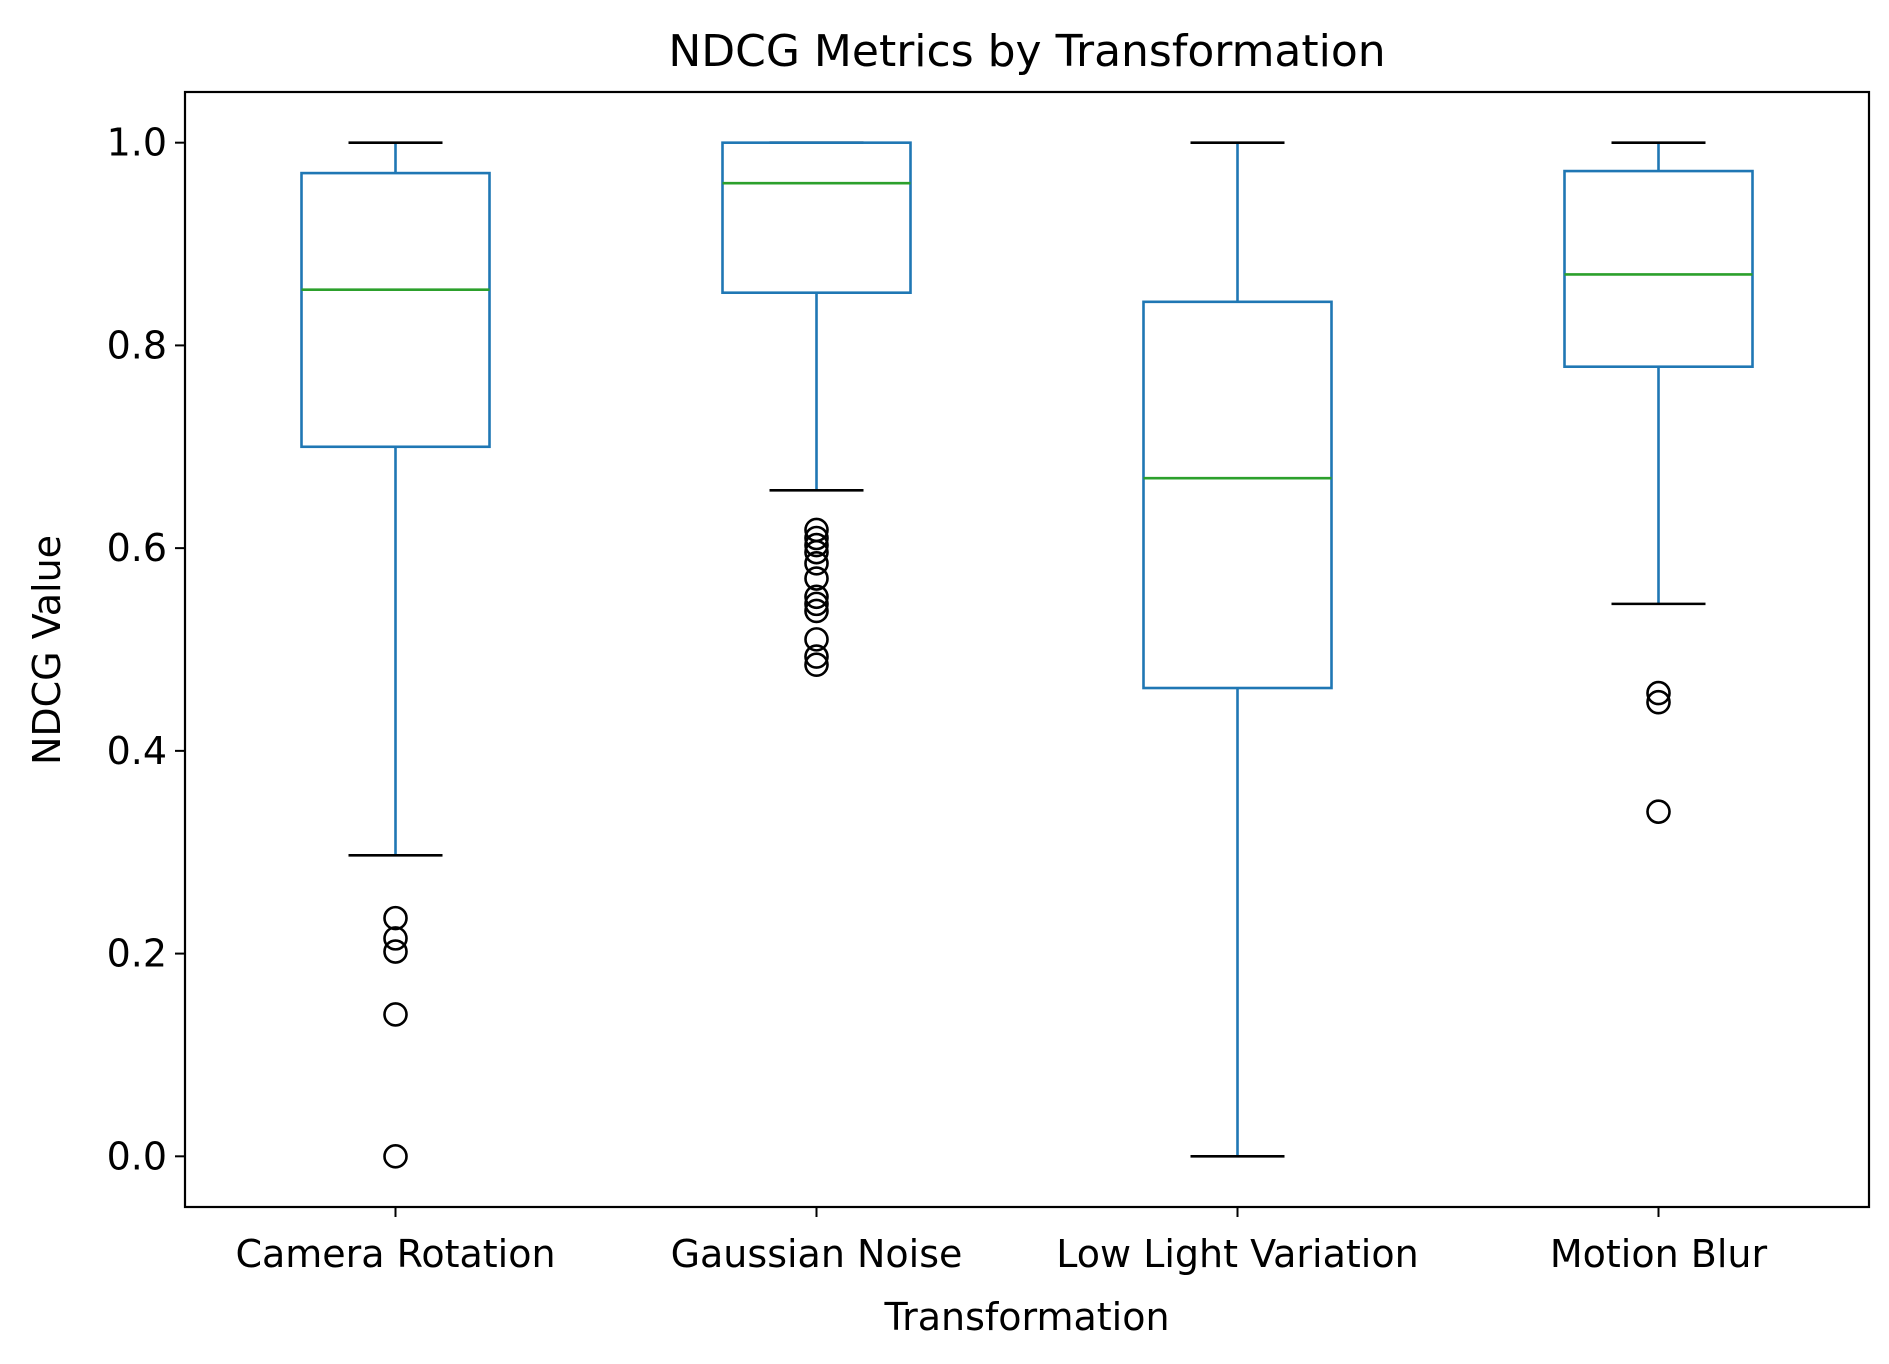 The height and width of the screenshot is (1364, 1889). I want to click on x-axis-label: Transformation, so click(1026, 1317).